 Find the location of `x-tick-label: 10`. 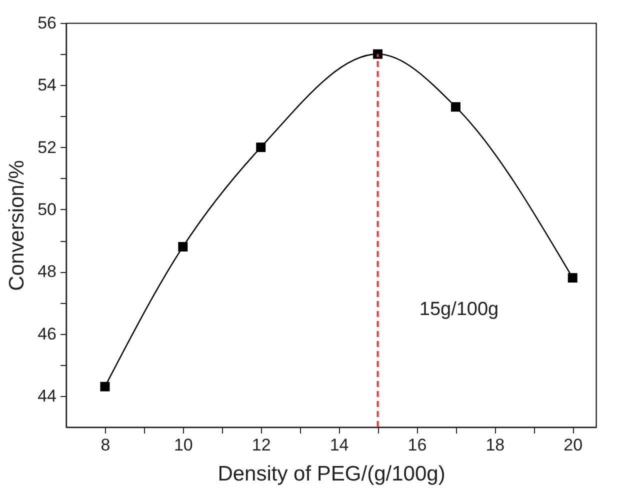

x-tick-label: 10 is located at coordinates (183, 445).